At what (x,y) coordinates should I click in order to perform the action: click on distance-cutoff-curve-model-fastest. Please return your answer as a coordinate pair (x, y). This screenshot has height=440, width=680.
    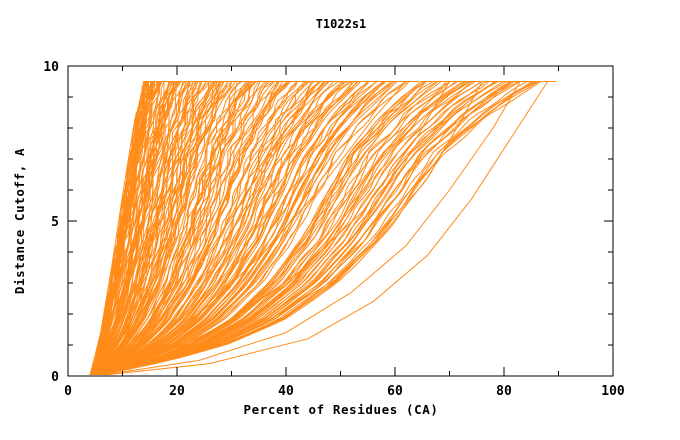
    Looking at the image, I should click on (121, 228).